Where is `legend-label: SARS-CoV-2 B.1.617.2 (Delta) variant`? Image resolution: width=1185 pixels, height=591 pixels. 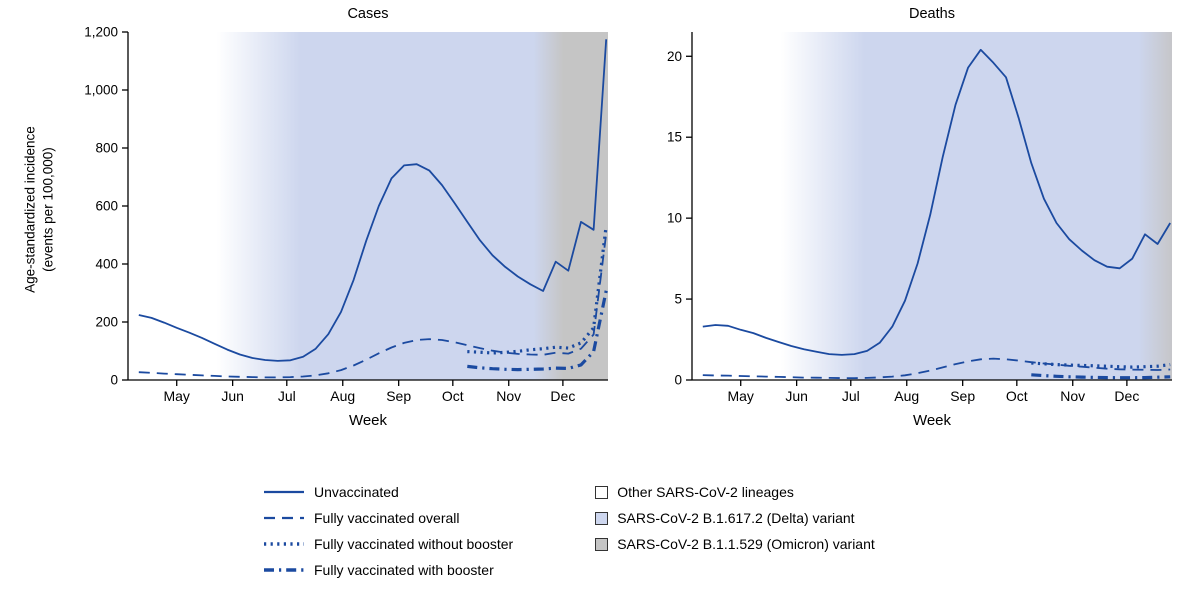
legend-label: SARS-CoV-2 B.1.617.2 (Delta) variant is located at coordinates (736, 518).